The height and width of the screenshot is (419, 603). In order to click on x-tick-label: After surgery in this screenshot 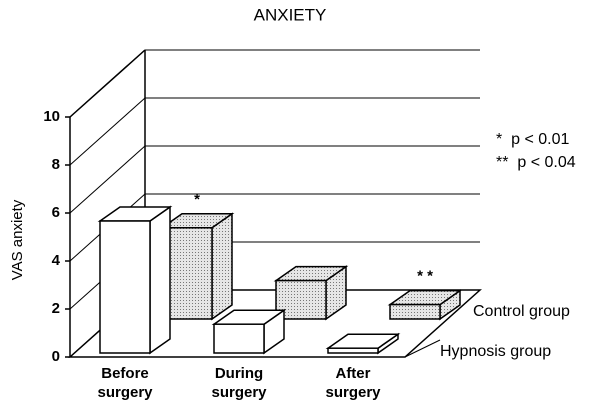, I will do `click(353, 383)`.